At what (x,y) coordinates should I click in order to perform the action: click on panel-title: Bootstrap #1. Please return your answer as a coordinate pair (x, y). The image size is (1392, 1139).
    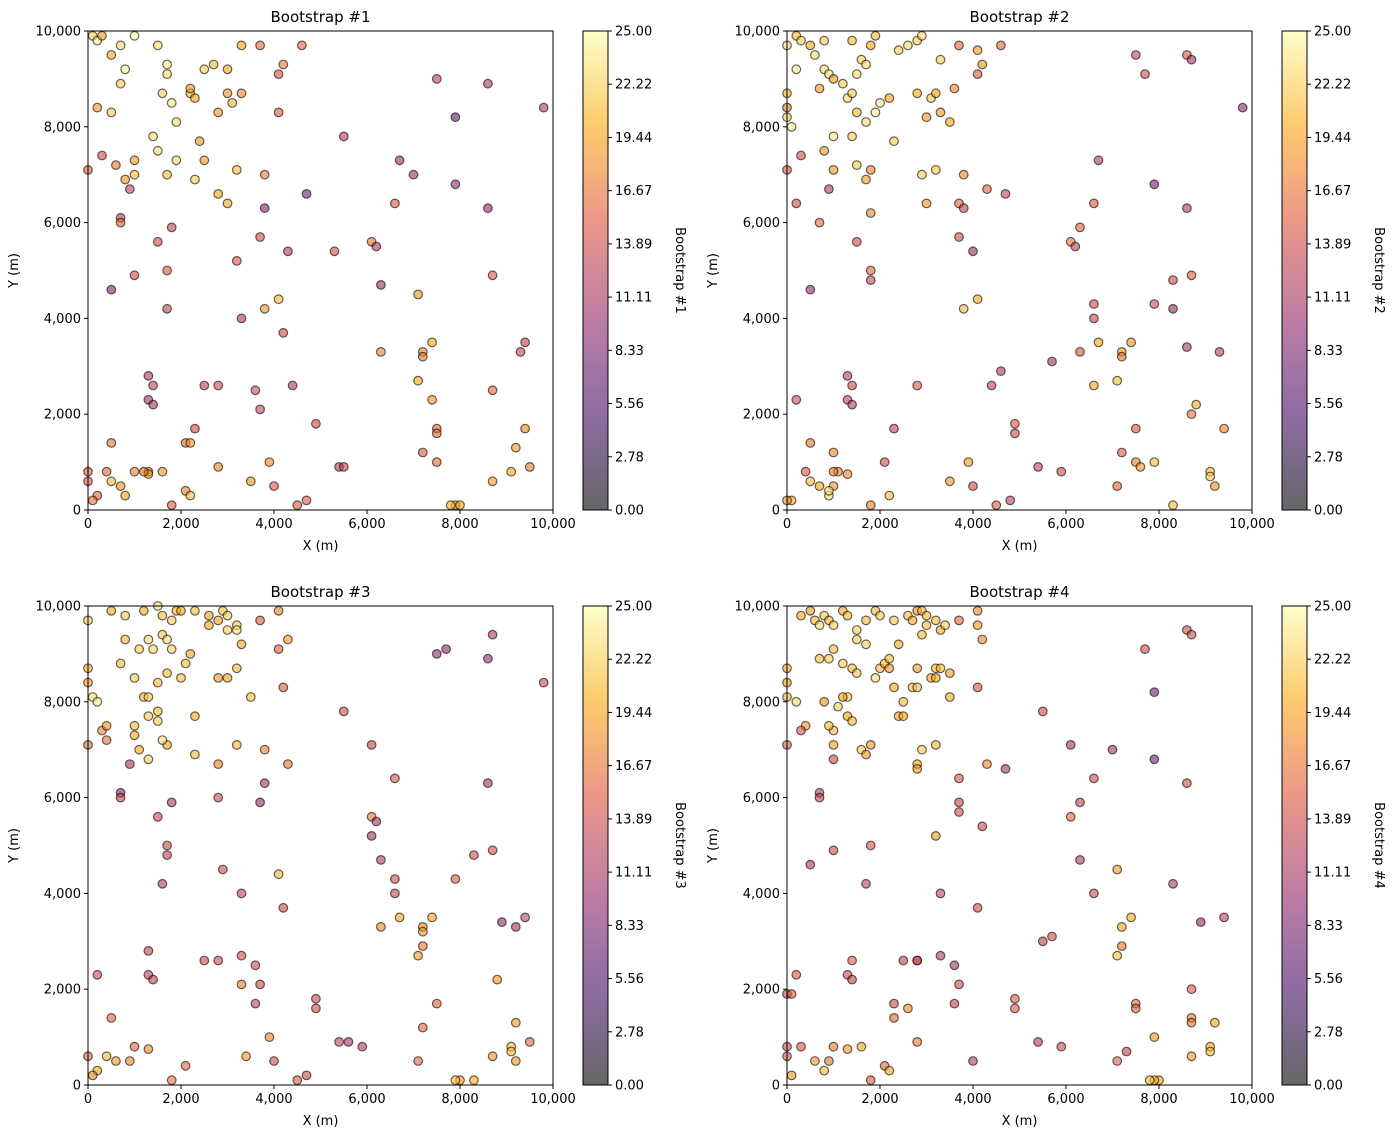
    Looking at the image, I should click on (321, 17).